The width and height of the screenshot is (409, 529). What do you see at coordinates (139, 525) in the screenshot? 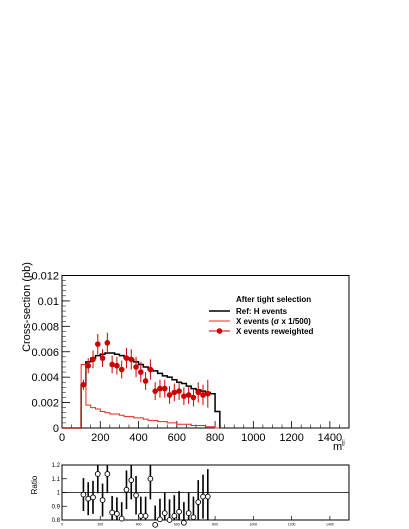
I see `ratio-x-tick-label: 400` at bounding box center [139, 525].